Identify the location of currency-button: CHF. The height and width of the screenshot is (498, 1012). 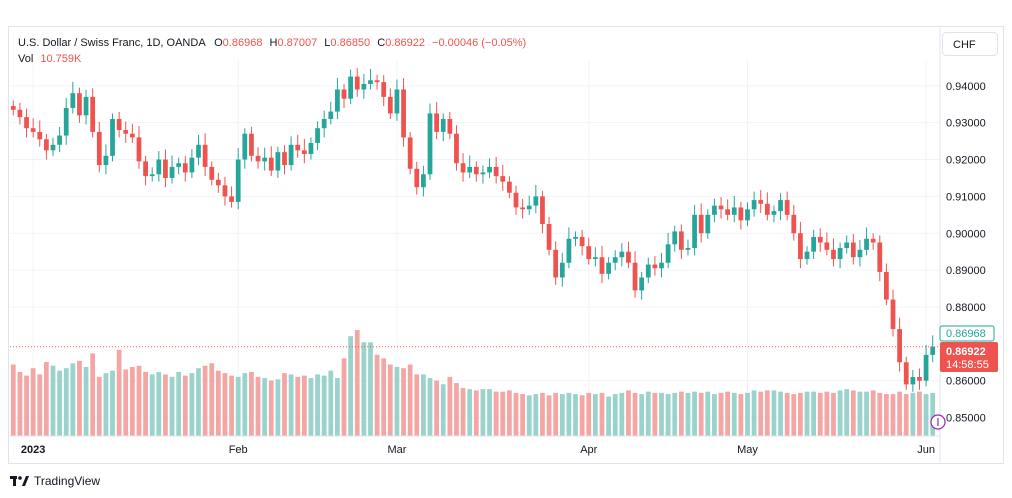
(970, 44).